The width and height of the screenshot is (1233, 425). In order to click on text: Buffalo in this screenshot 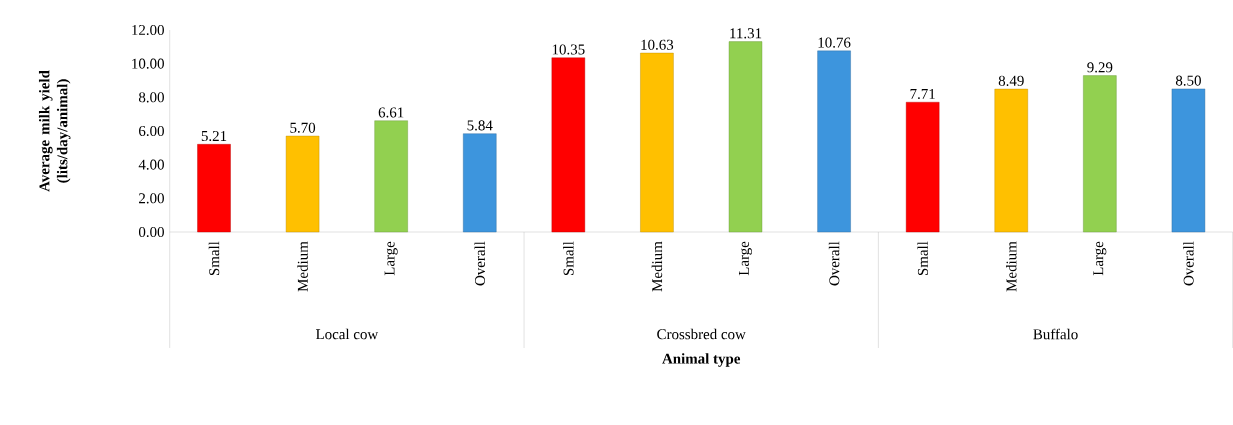, I will do `click(1055, 334)`.